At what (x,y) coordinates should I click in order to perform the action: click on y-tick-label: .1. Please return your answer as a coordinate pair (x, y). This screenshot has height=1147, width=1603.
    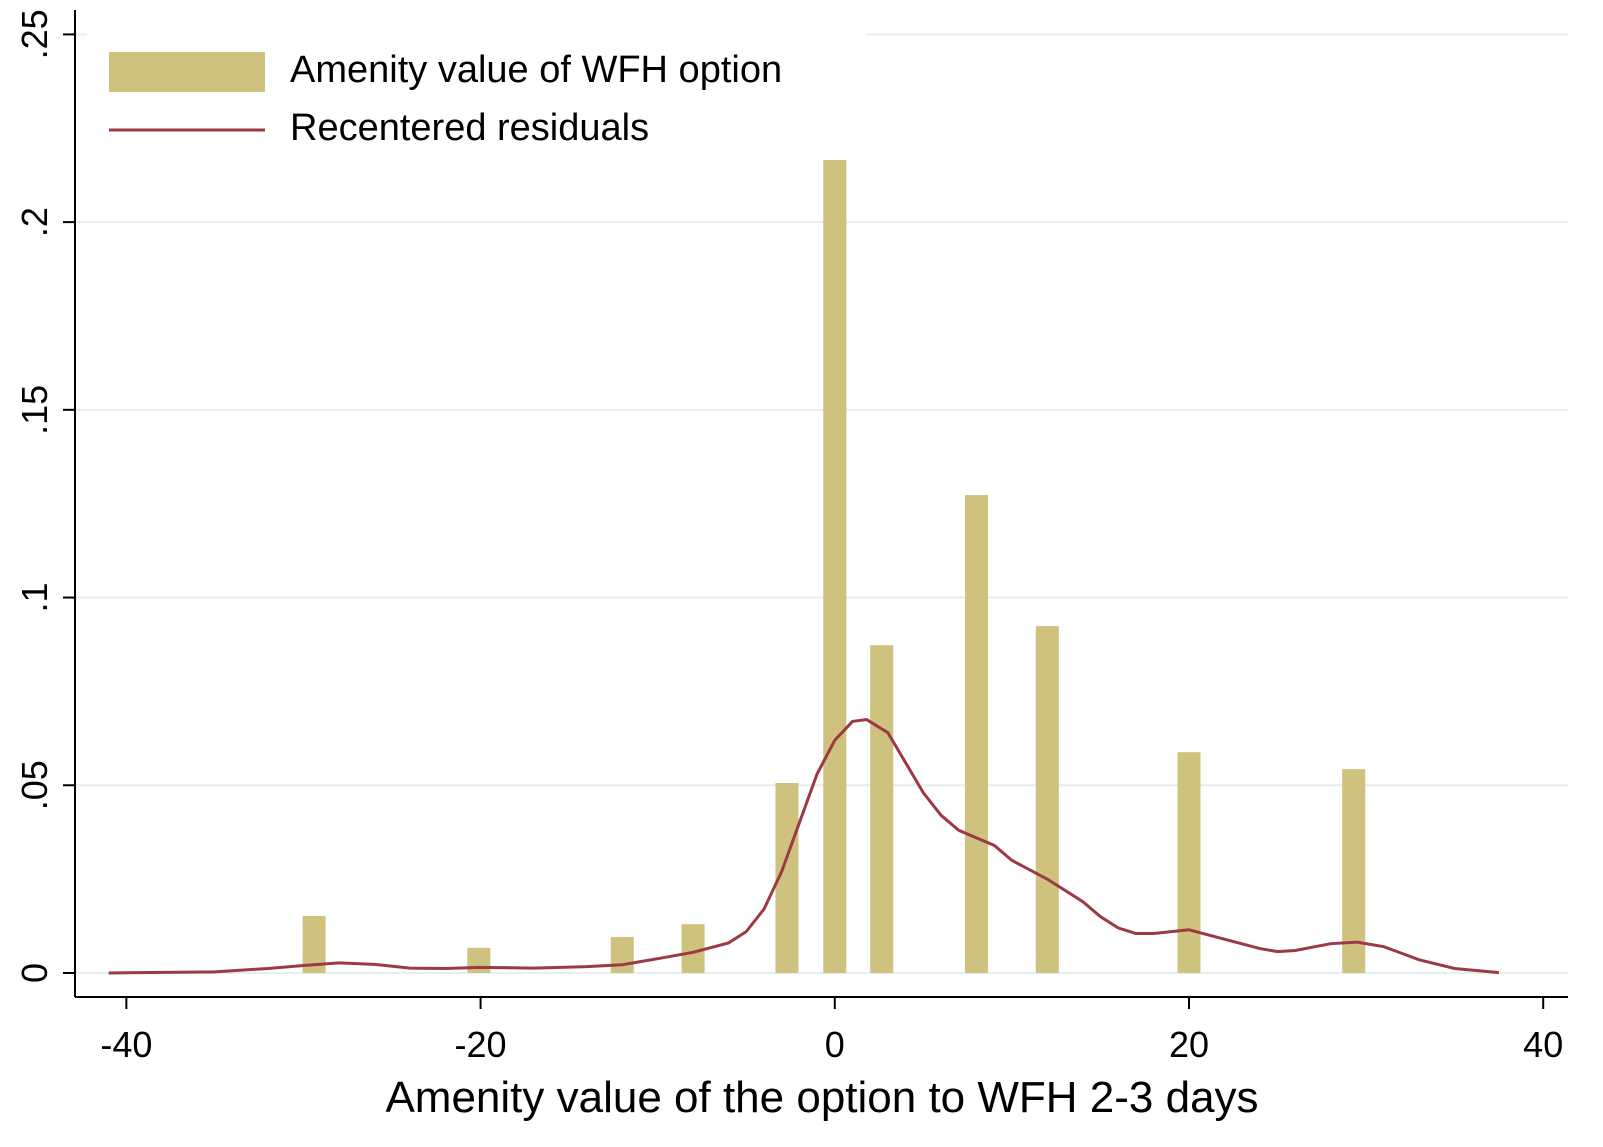
    Looking at the image, I should click on (34, 598).